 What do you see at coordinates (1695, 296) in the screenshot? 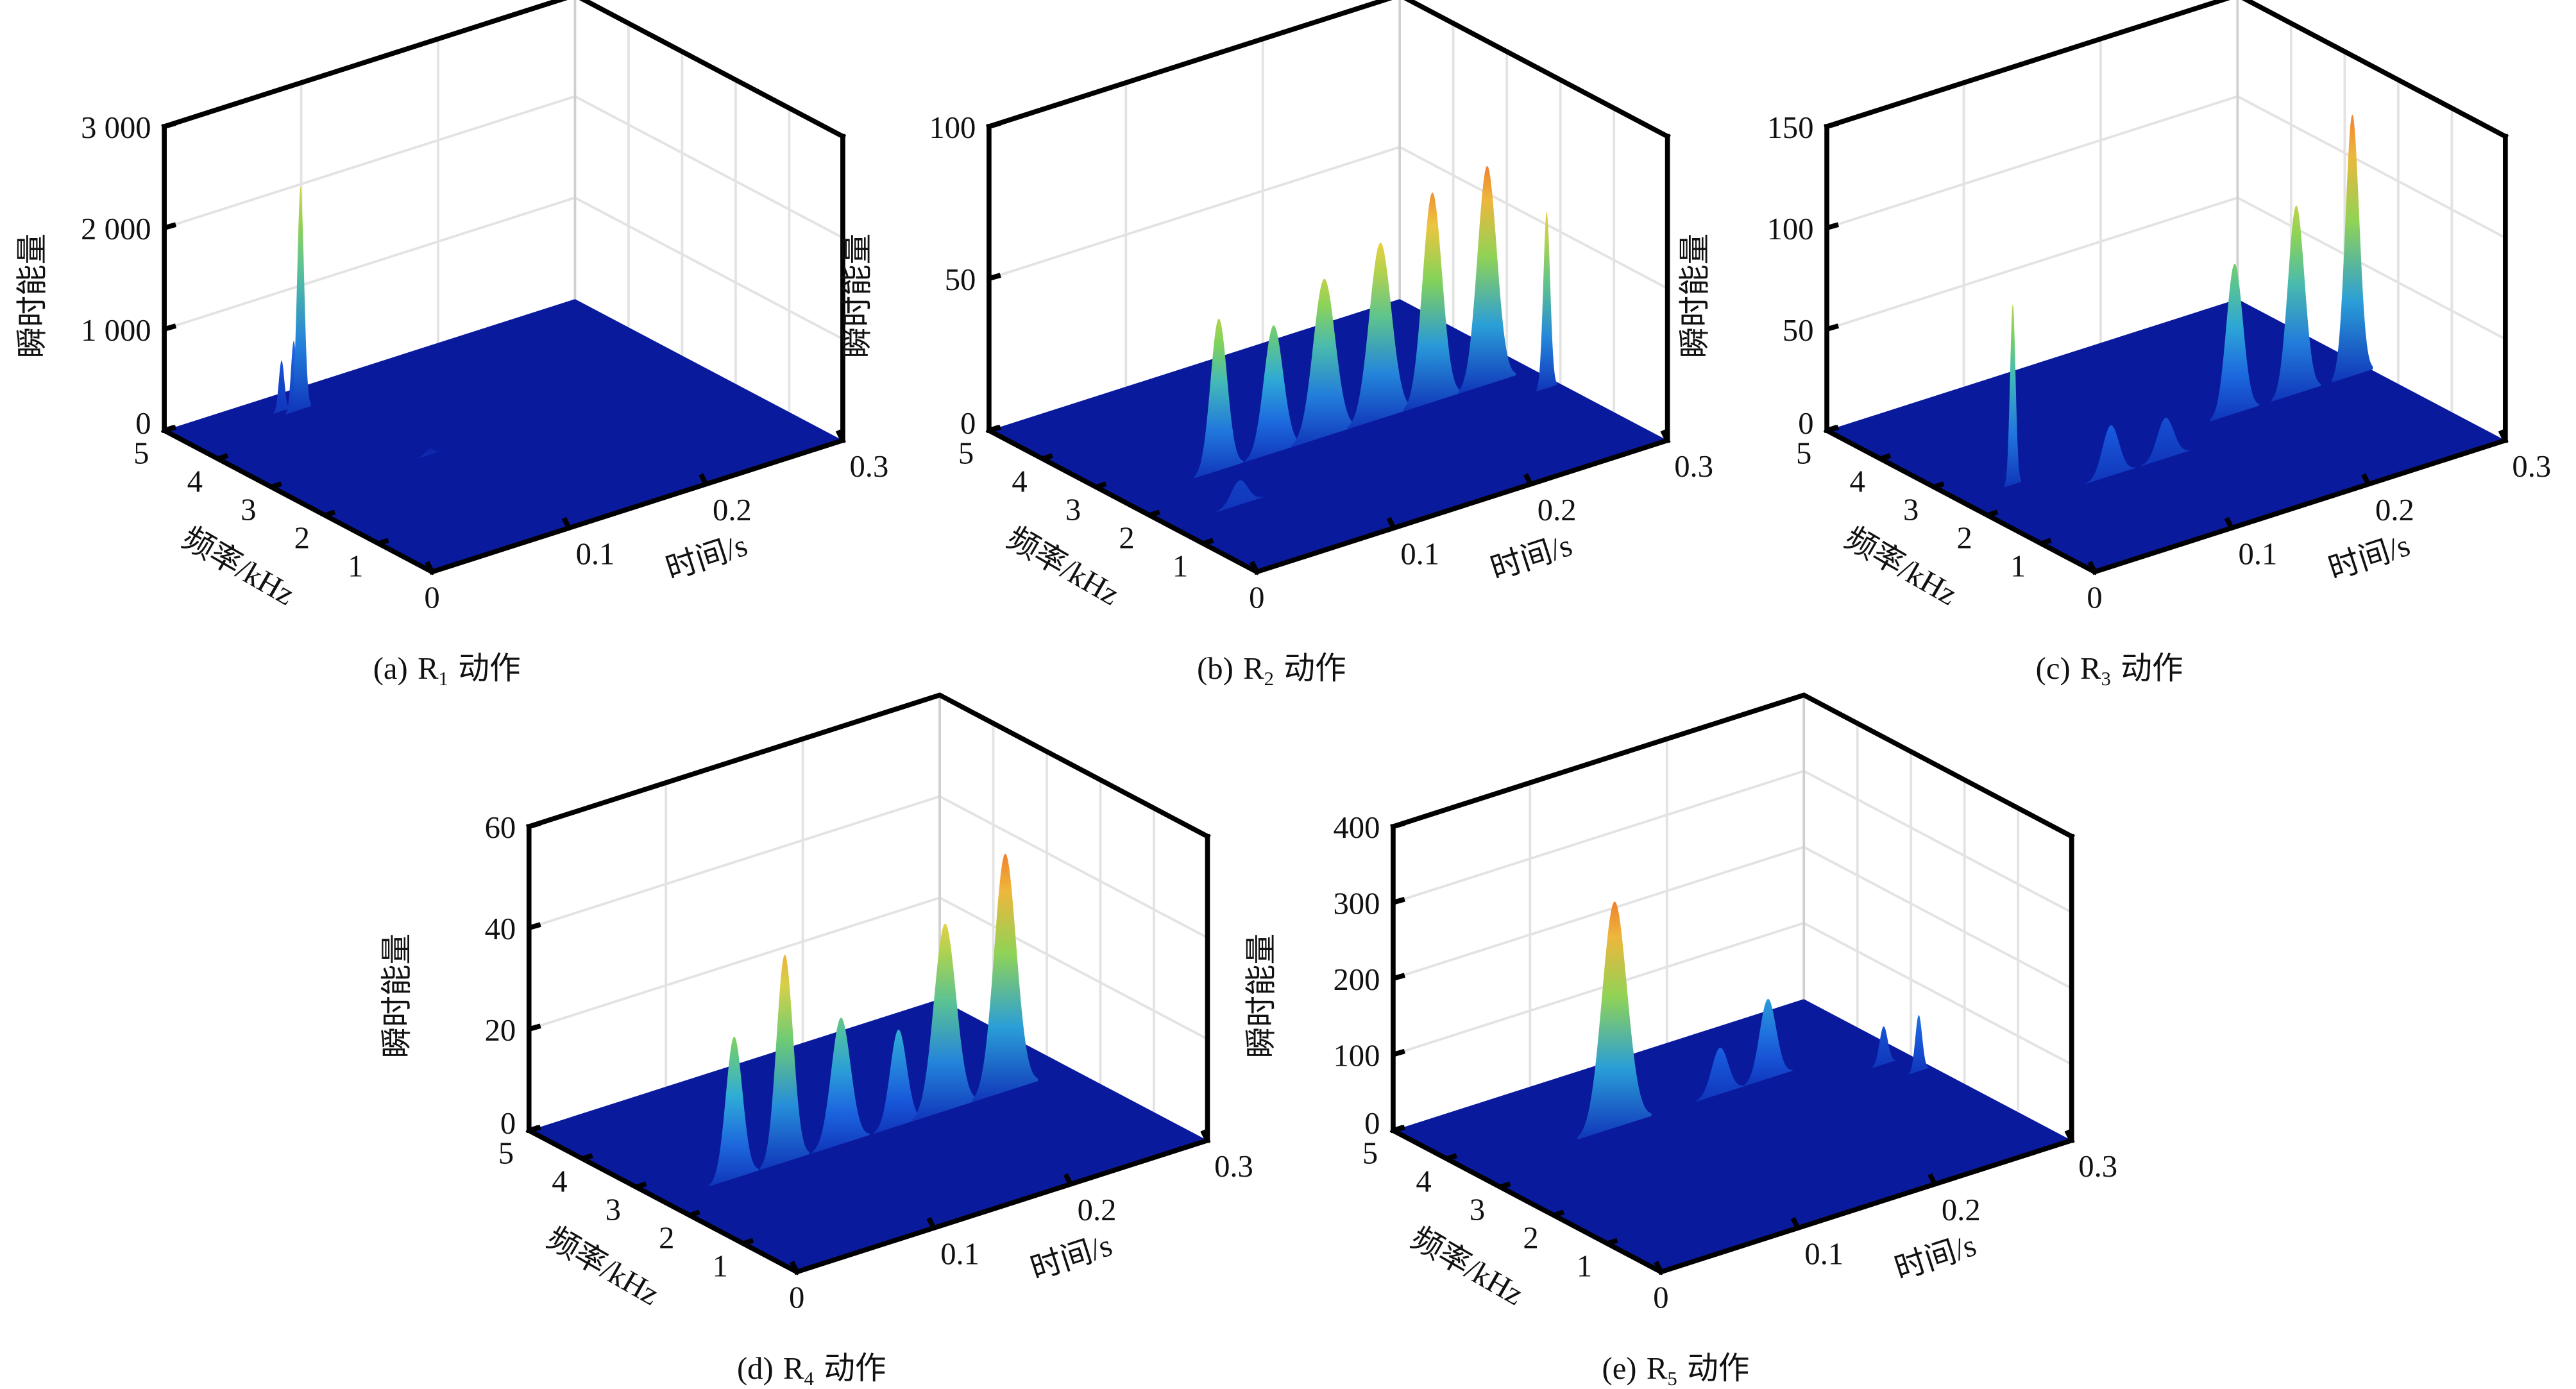
I see `z-axis-label: 瞬时能量` at bounding box center [1695, 296].